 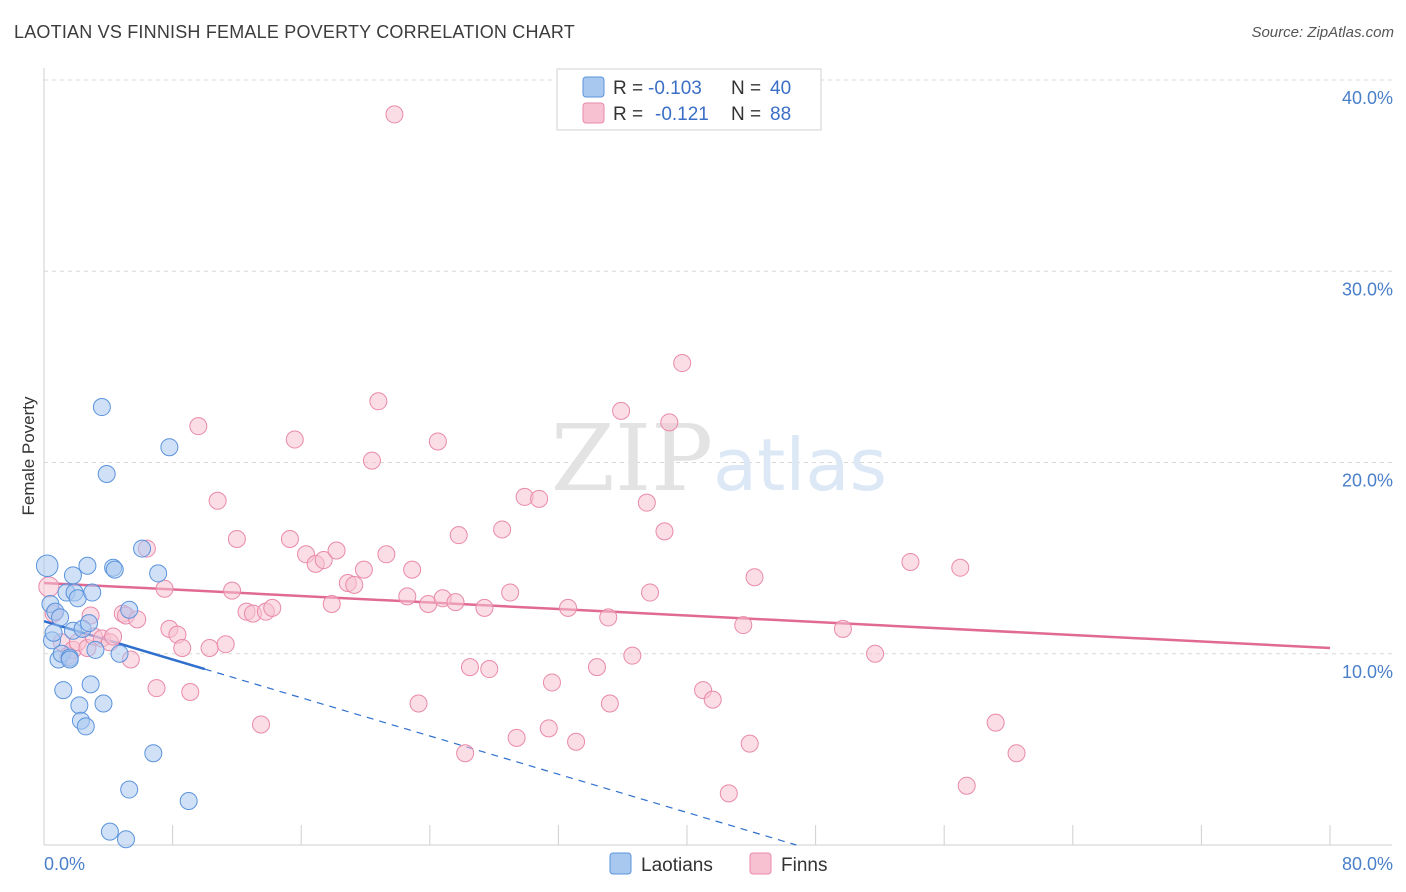 What do you see at coordinates (593, 87) in the screenshot?
I see `laotians-legend-swatch` at bounding box center [593, 87].